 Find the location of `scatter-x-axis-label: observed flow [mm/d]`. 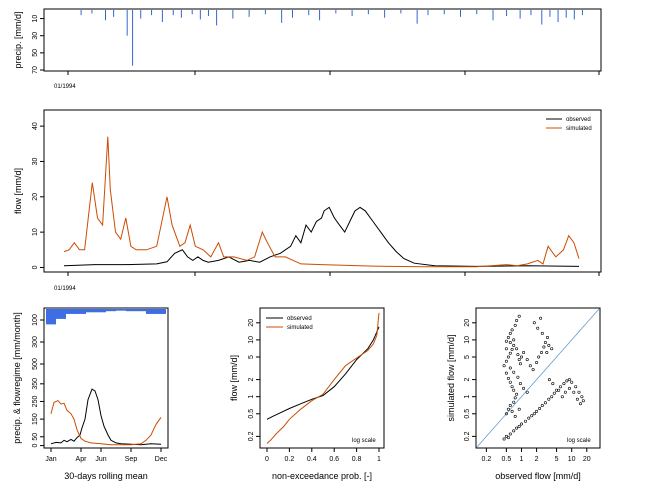

scatter-x-axis-label: observed flow [mm/d] is located at coordinates (538, 476).